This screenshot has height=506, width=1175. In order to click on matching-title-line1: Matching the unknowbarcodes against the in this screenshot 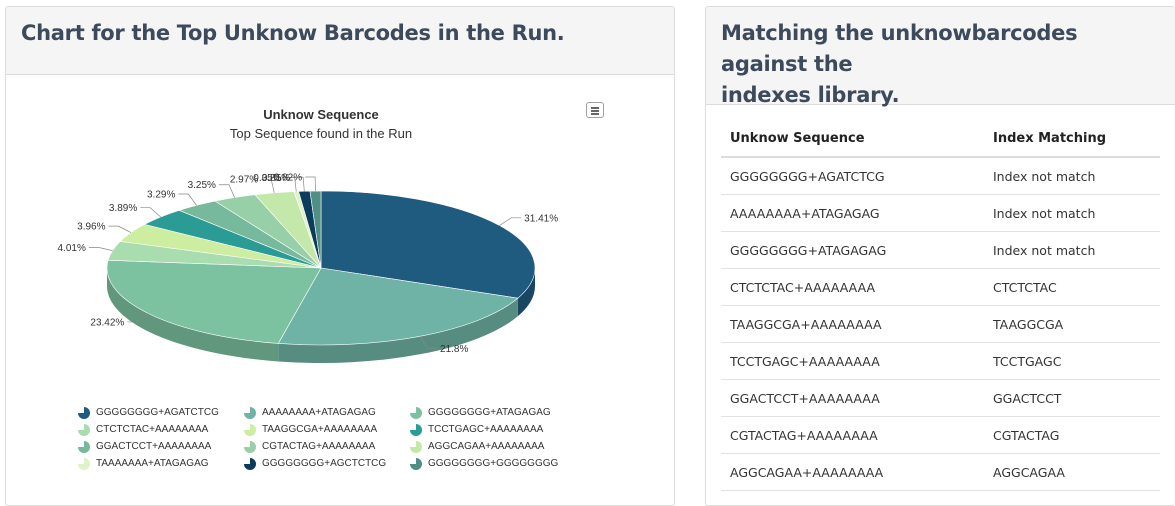, I will do `click(899, 48)`.